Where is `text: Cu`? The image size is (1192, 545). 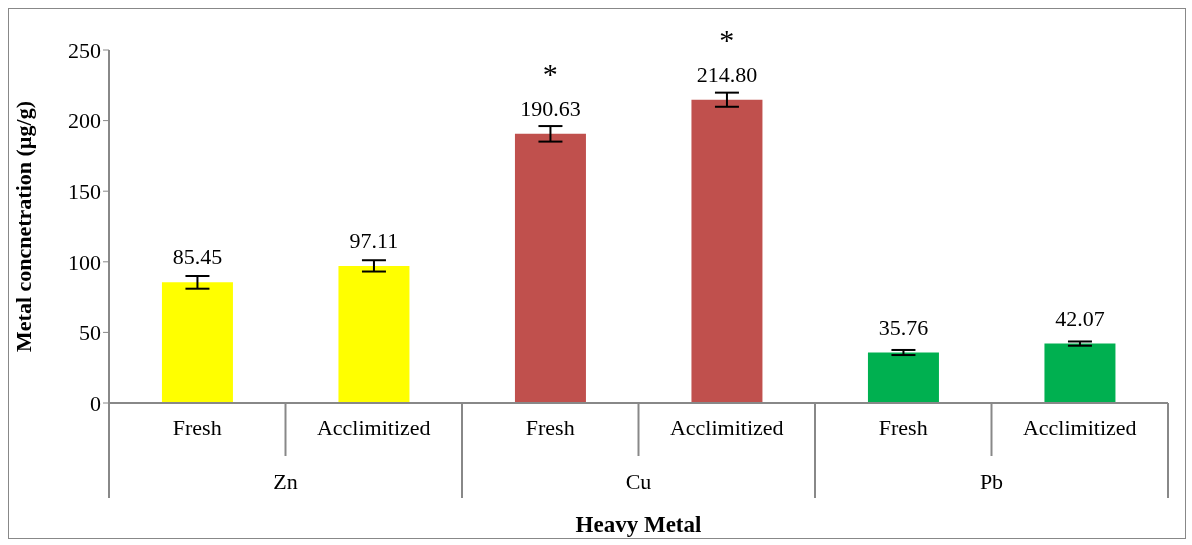
text: Cu is located at coordinates (638, 481).